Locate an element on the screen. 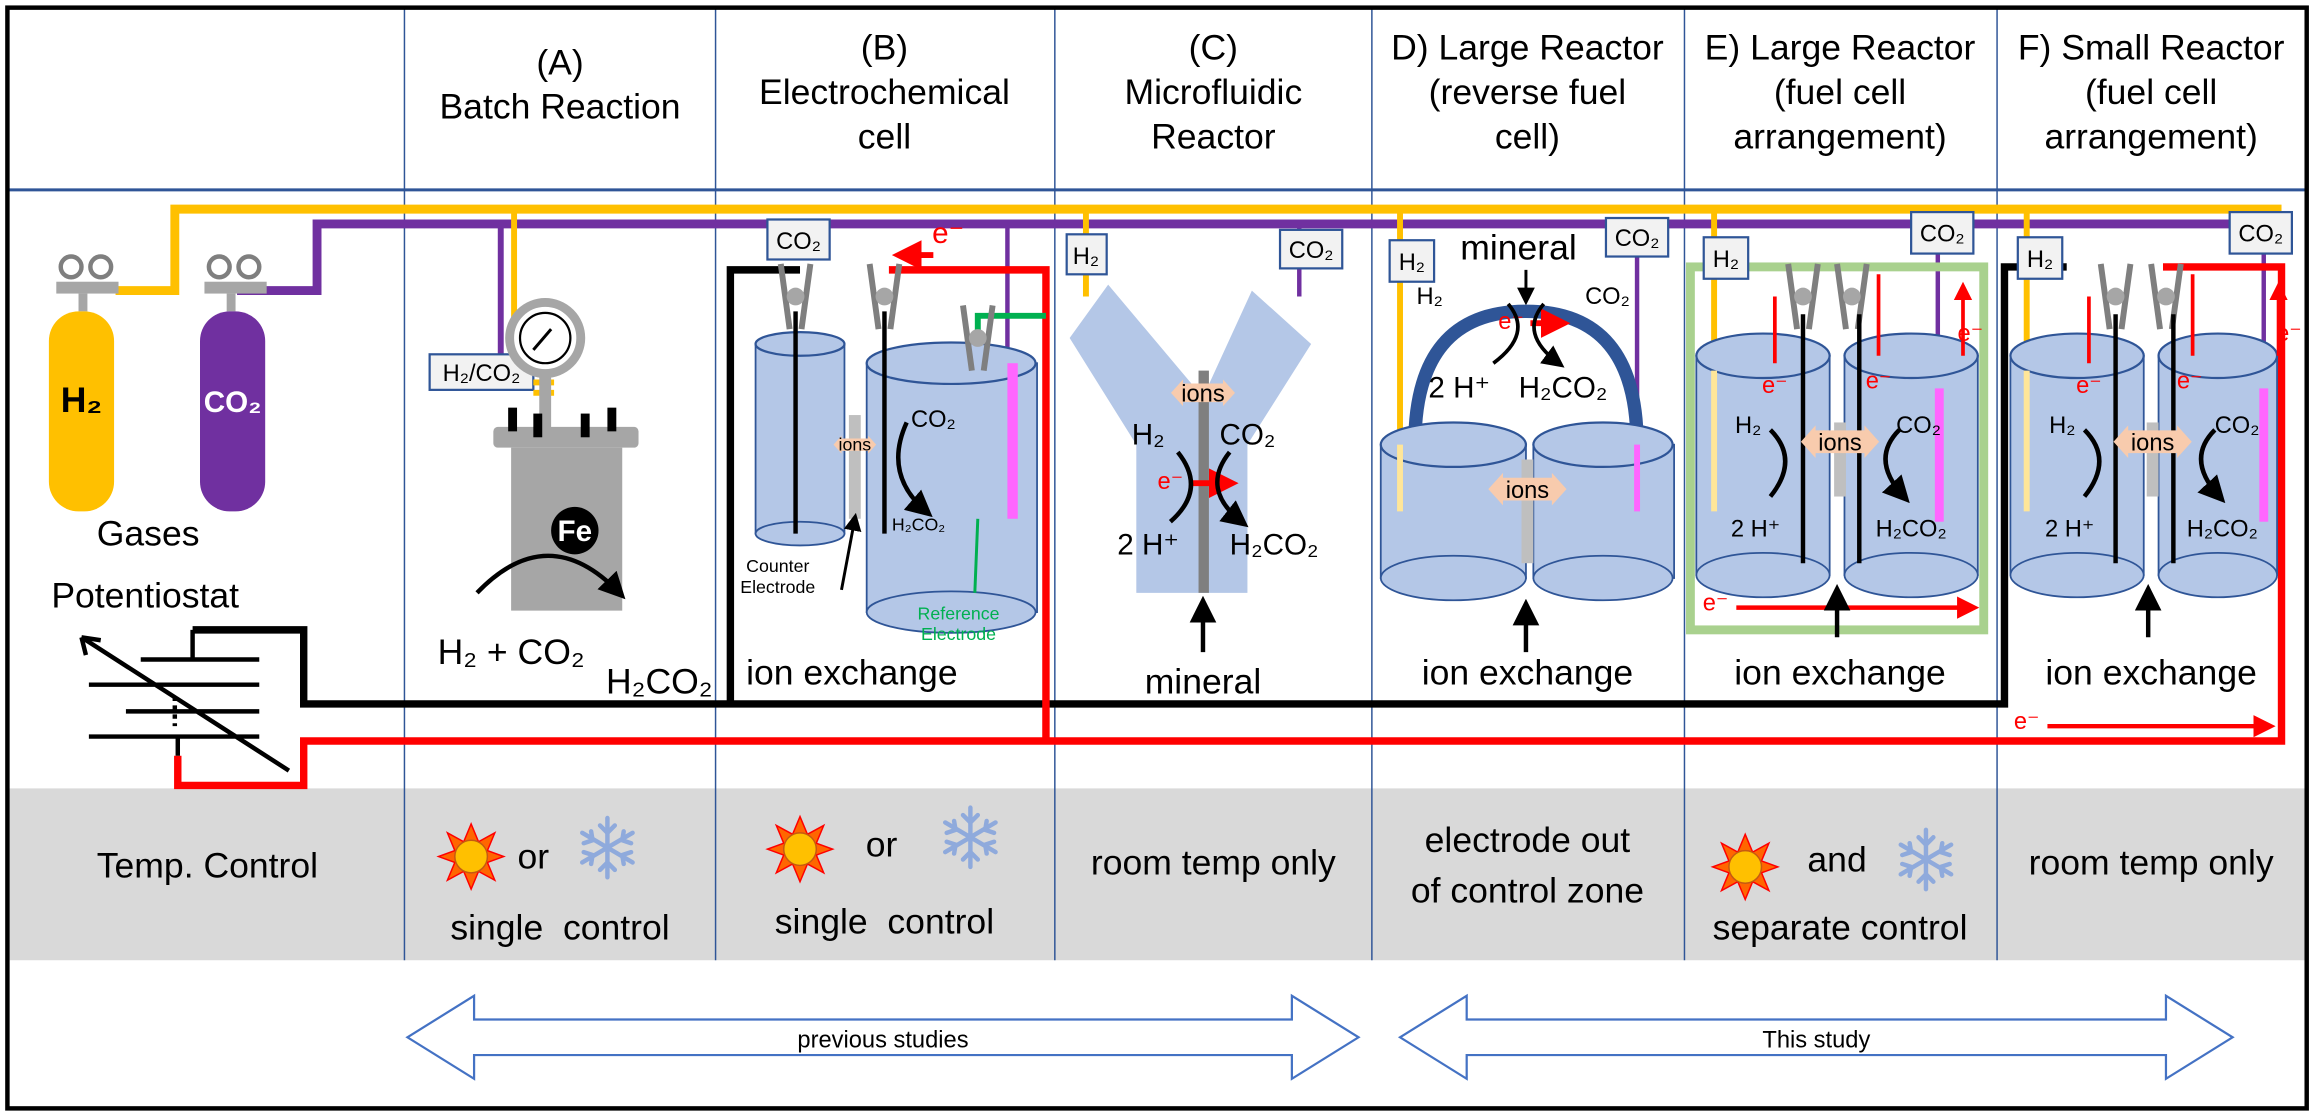 The height and width of the screenshot is (1119, 2323). temp-e-text: separate control is located at coordinates (1840, 928).